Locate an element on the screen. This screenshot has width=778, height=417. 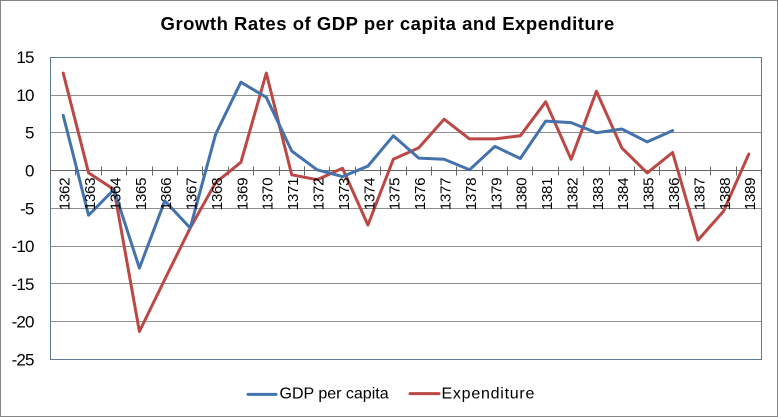
svg-text: 1369 is located at coordinates (242, 194).